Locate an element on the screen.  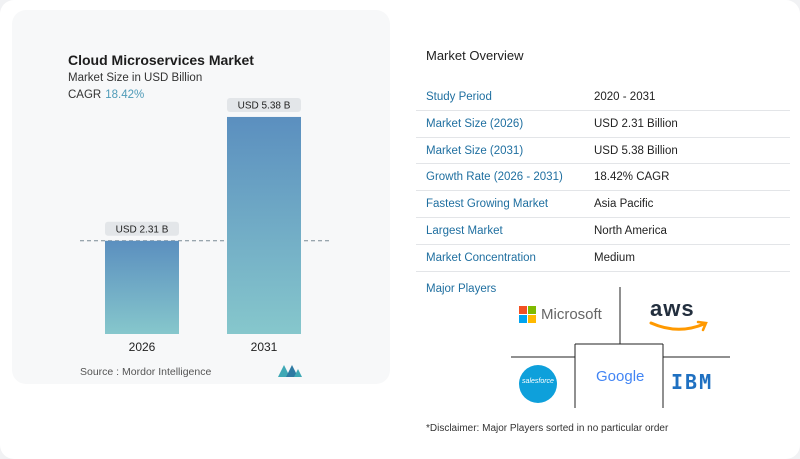
microsoft-squares-icon is located at coordinates (527, 314).